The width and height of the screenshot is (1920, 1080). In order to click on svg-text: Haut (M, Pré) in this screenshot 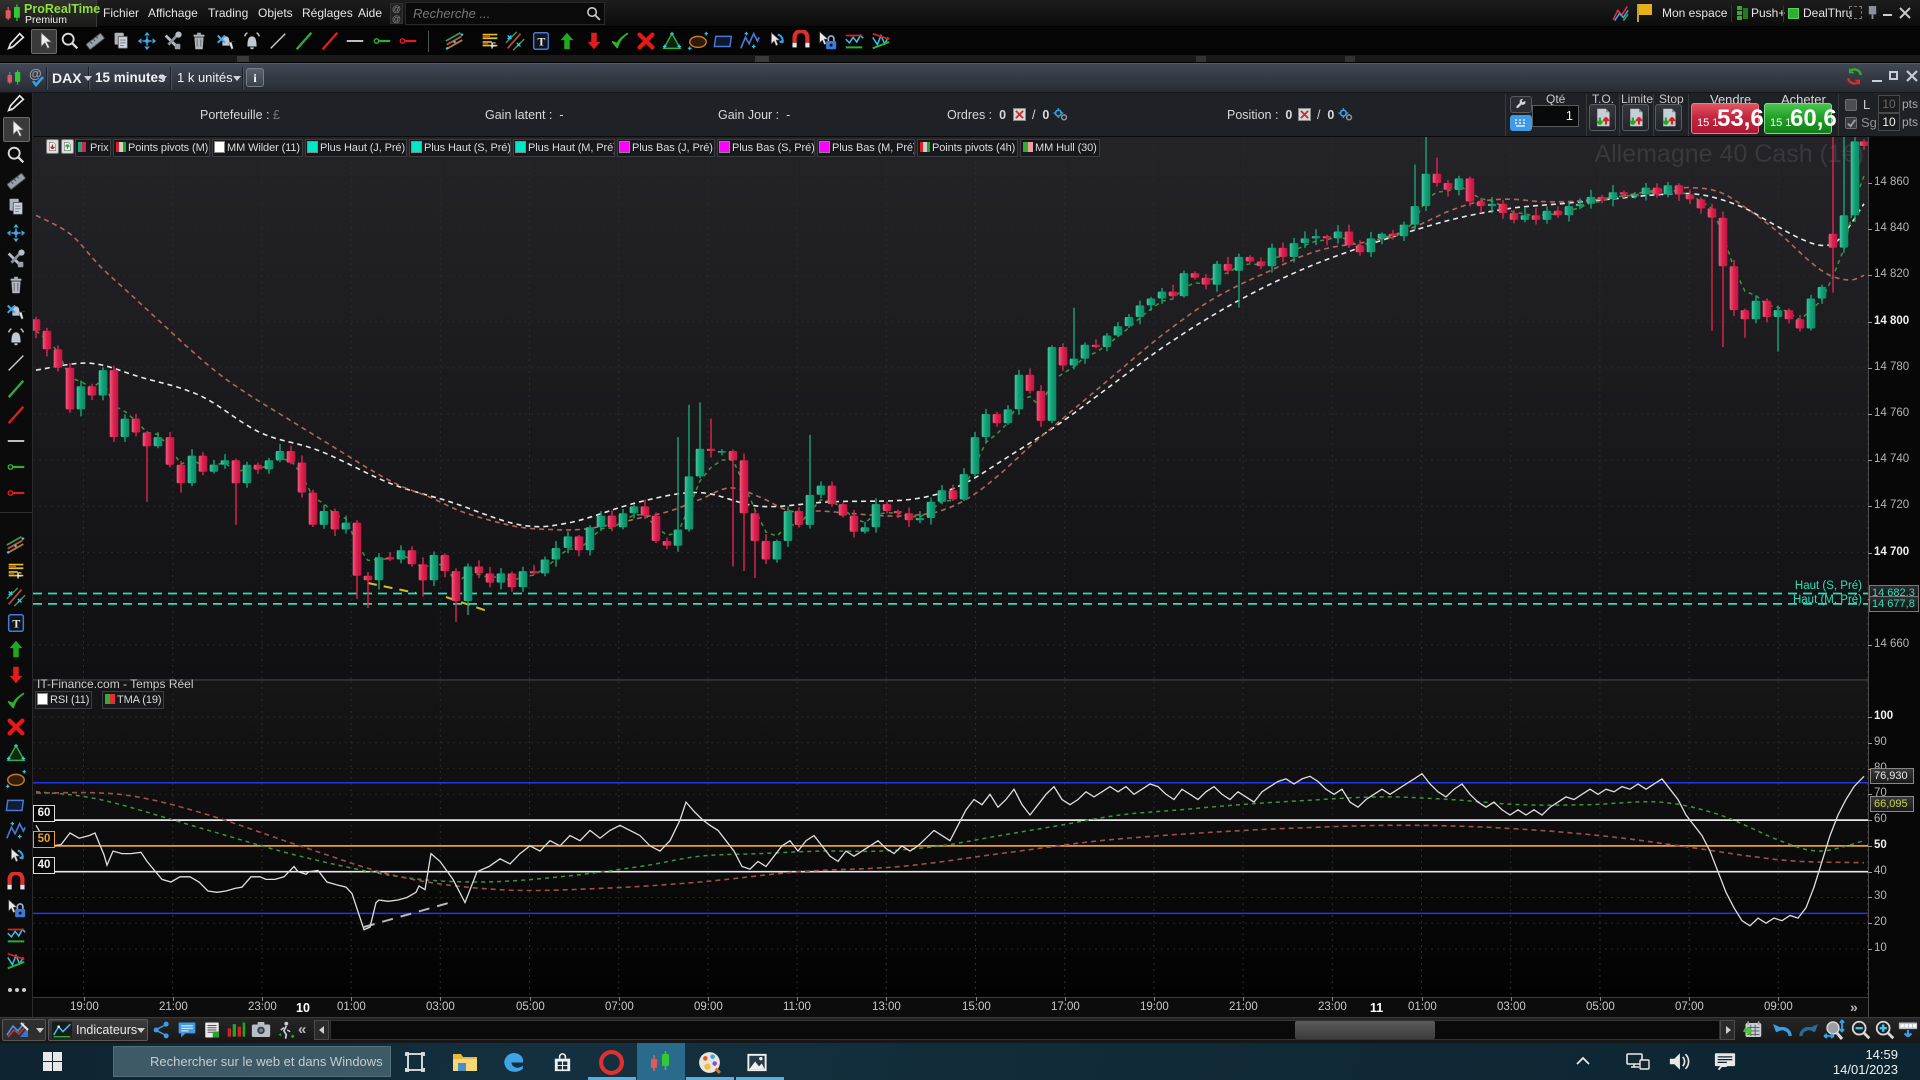, I will do `click(1827, 600)`.